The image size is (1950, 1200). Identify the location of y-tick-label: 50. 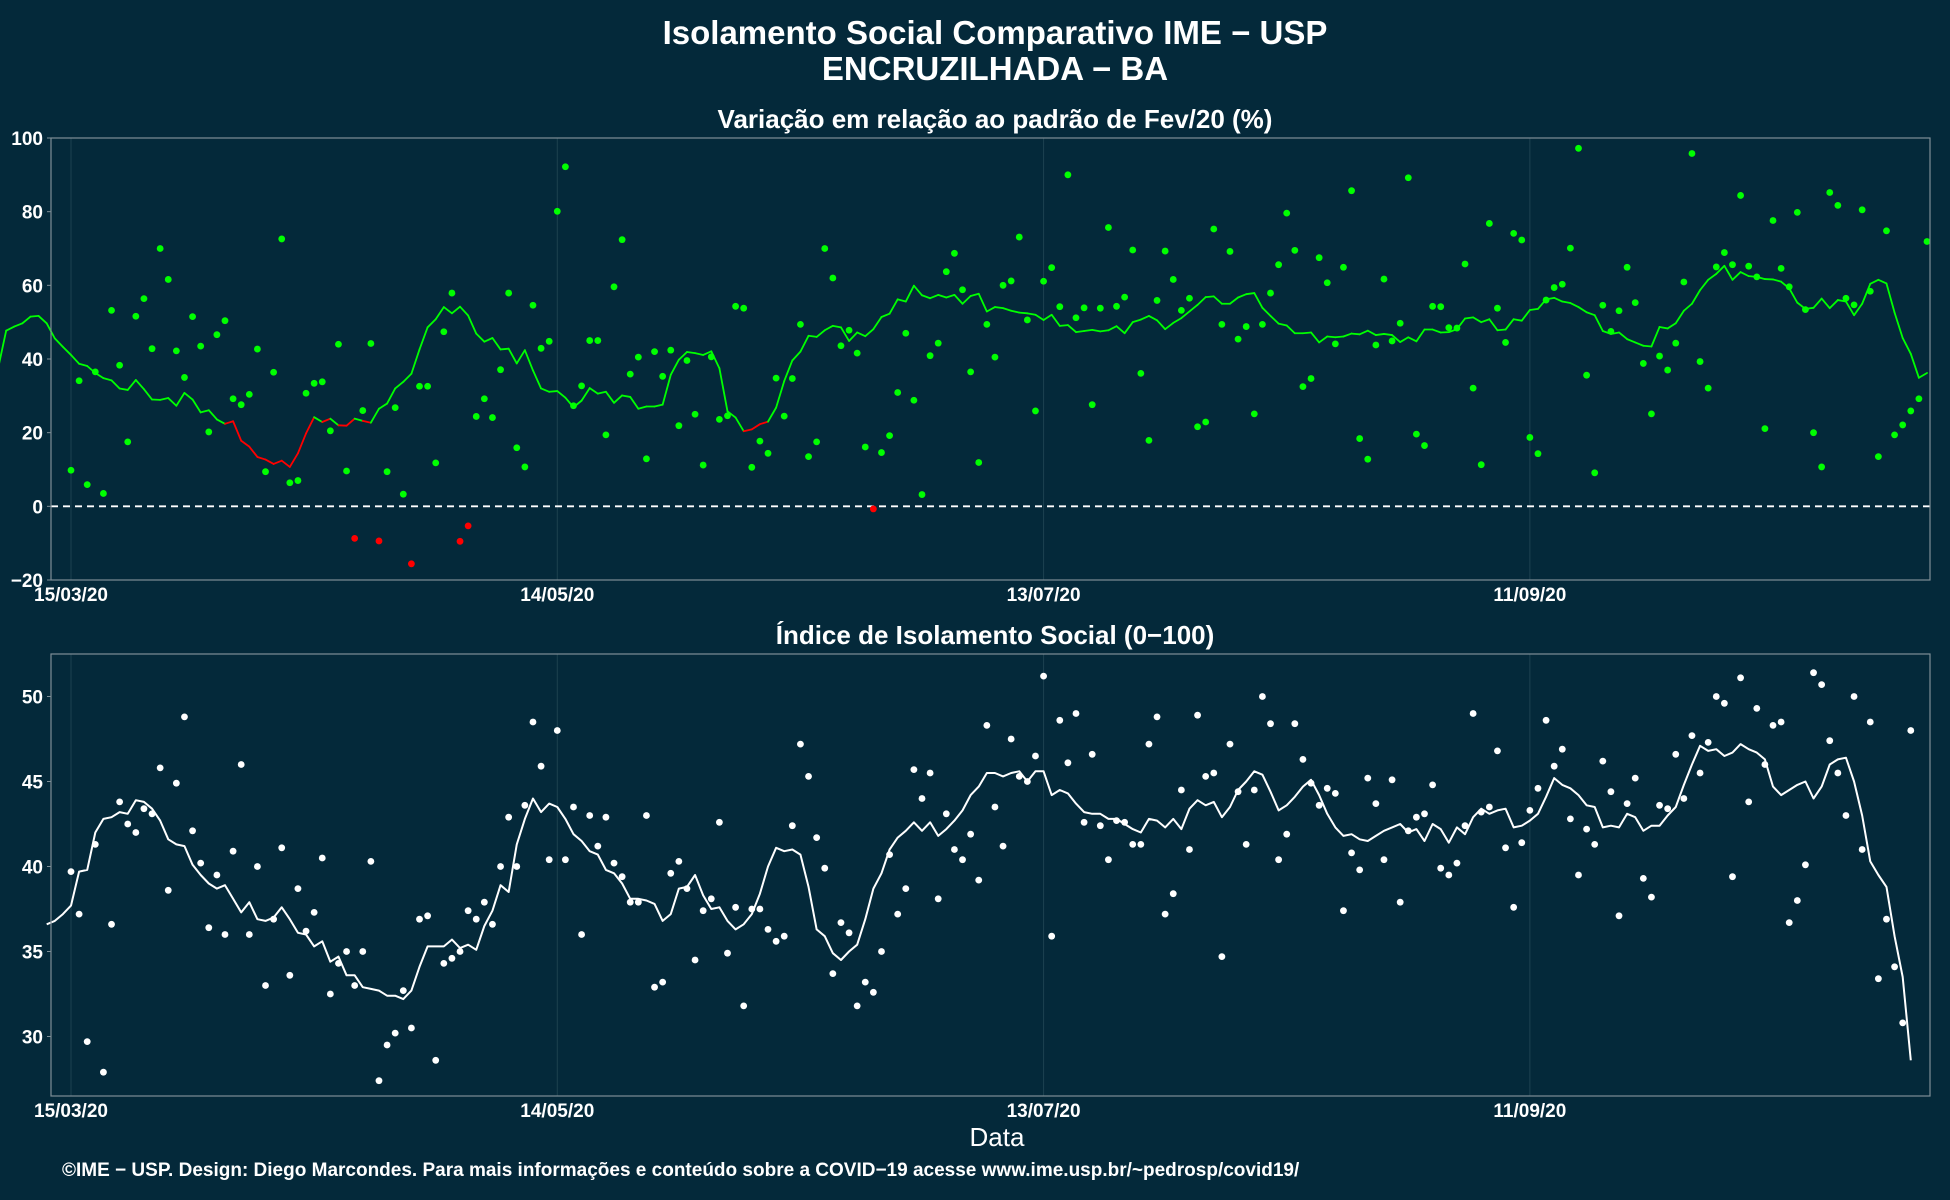
(32, 698).